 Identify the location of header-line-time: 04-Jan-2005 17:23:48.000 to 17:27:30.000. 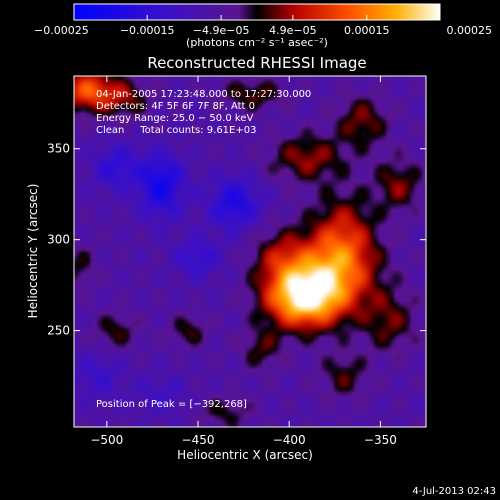
(203, 94).